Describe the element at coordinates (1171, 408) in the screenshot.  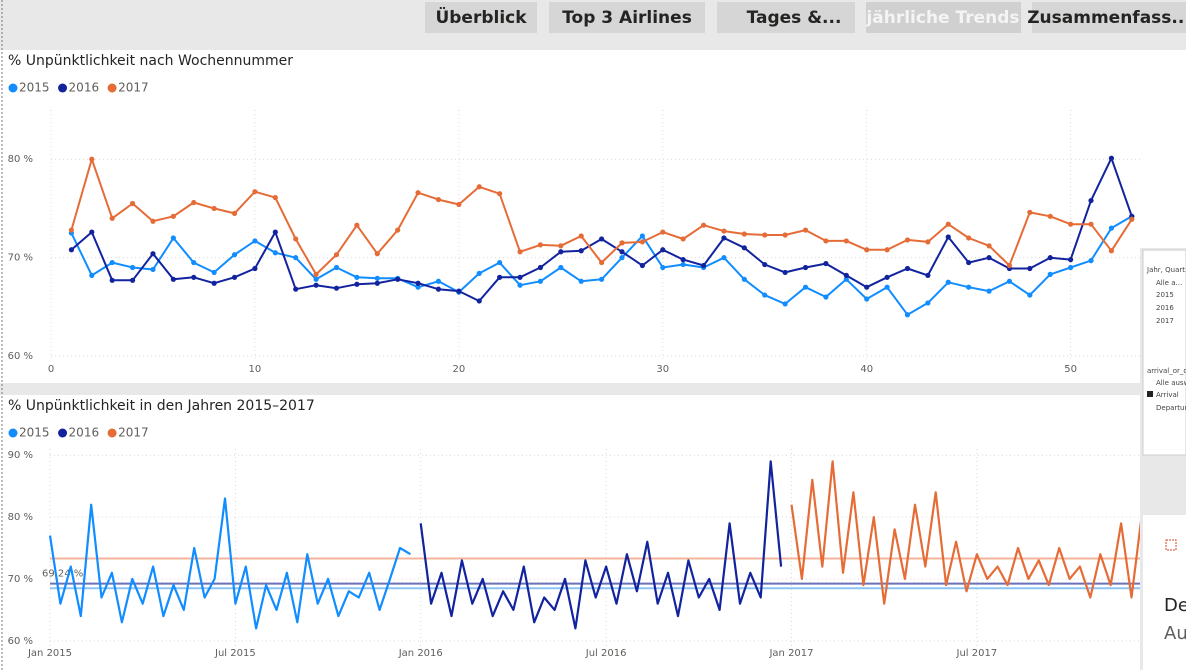
I see `slicer-item: Departure` at that location.